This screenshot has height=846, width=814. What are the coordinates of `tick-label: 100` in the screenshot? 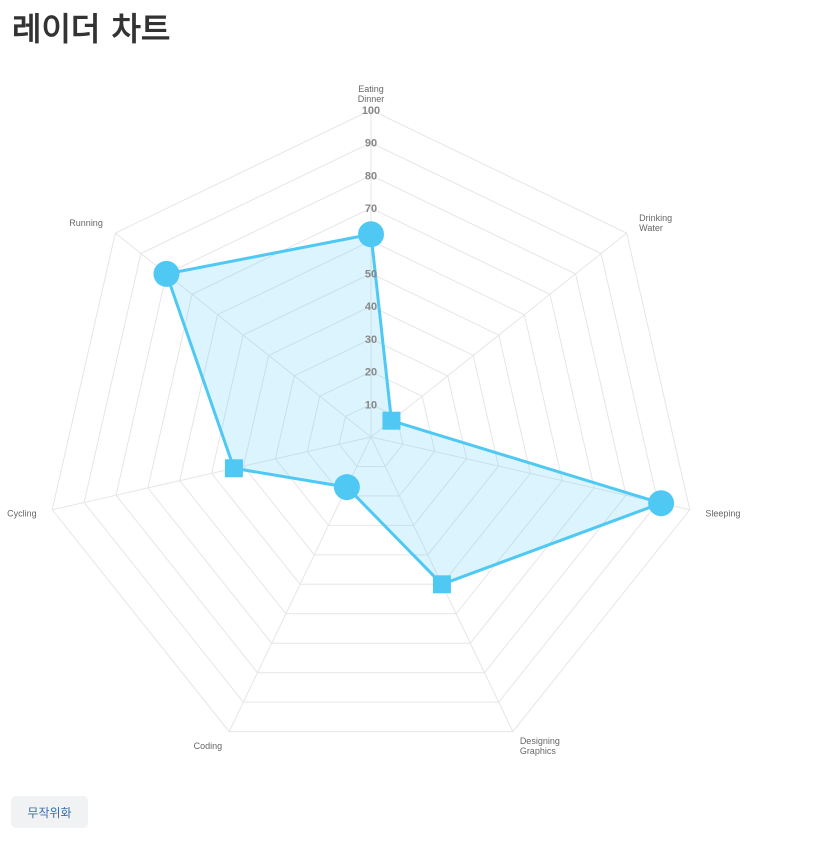 It's located at (371, 111).